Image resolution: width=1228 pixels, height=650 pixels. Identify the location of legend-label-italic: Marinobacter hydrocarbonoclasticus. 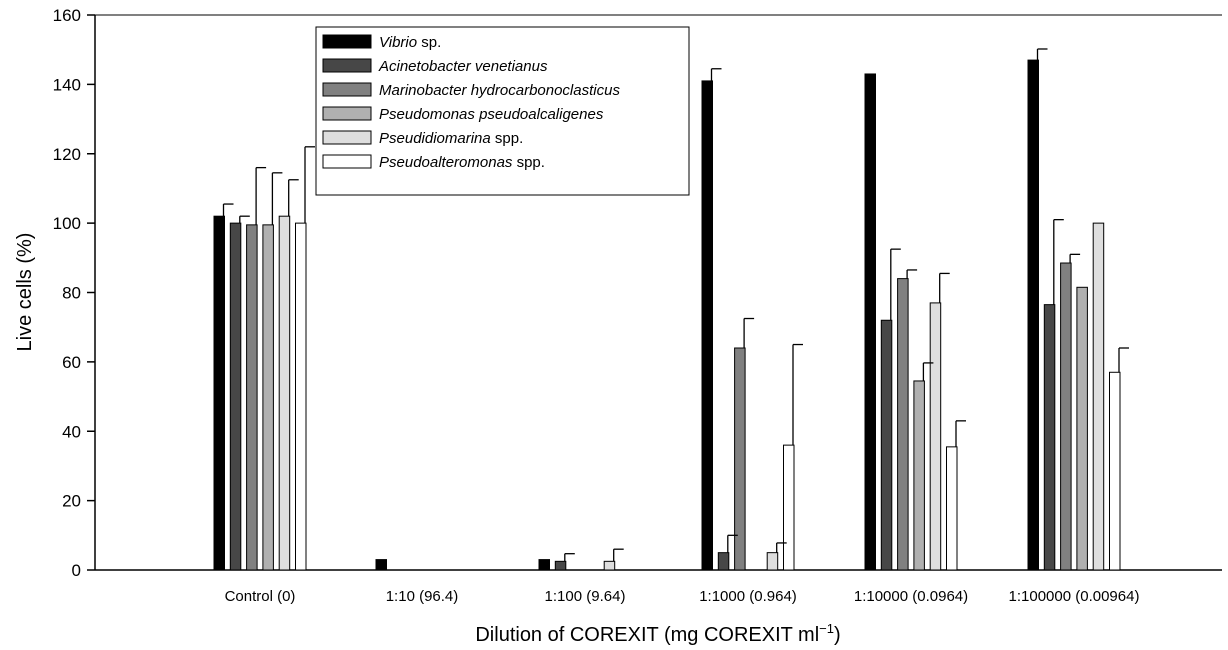
(499, 90).